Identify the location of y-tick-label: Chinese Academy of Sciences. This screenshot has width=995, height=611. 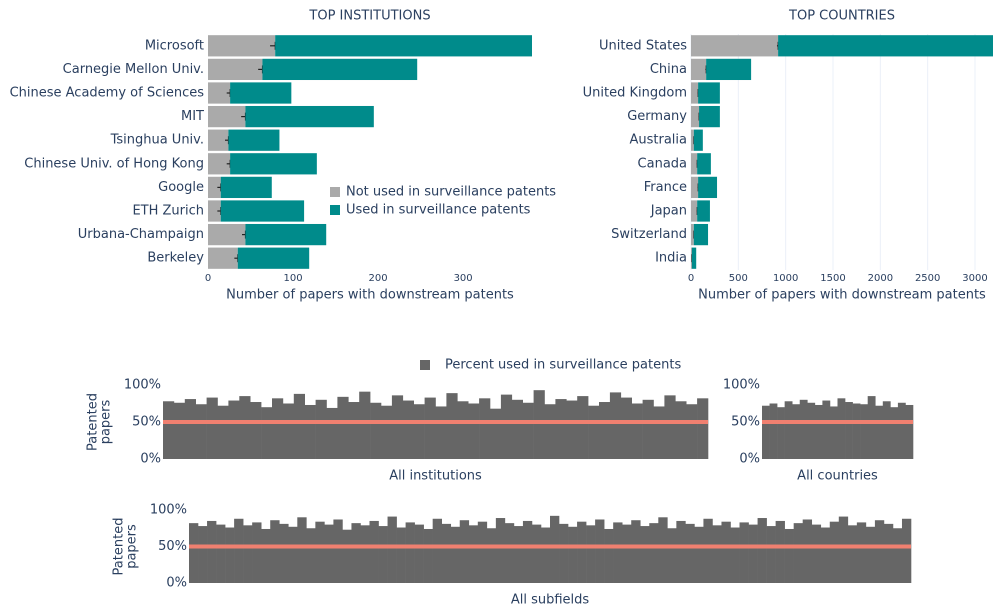
(107, 93).